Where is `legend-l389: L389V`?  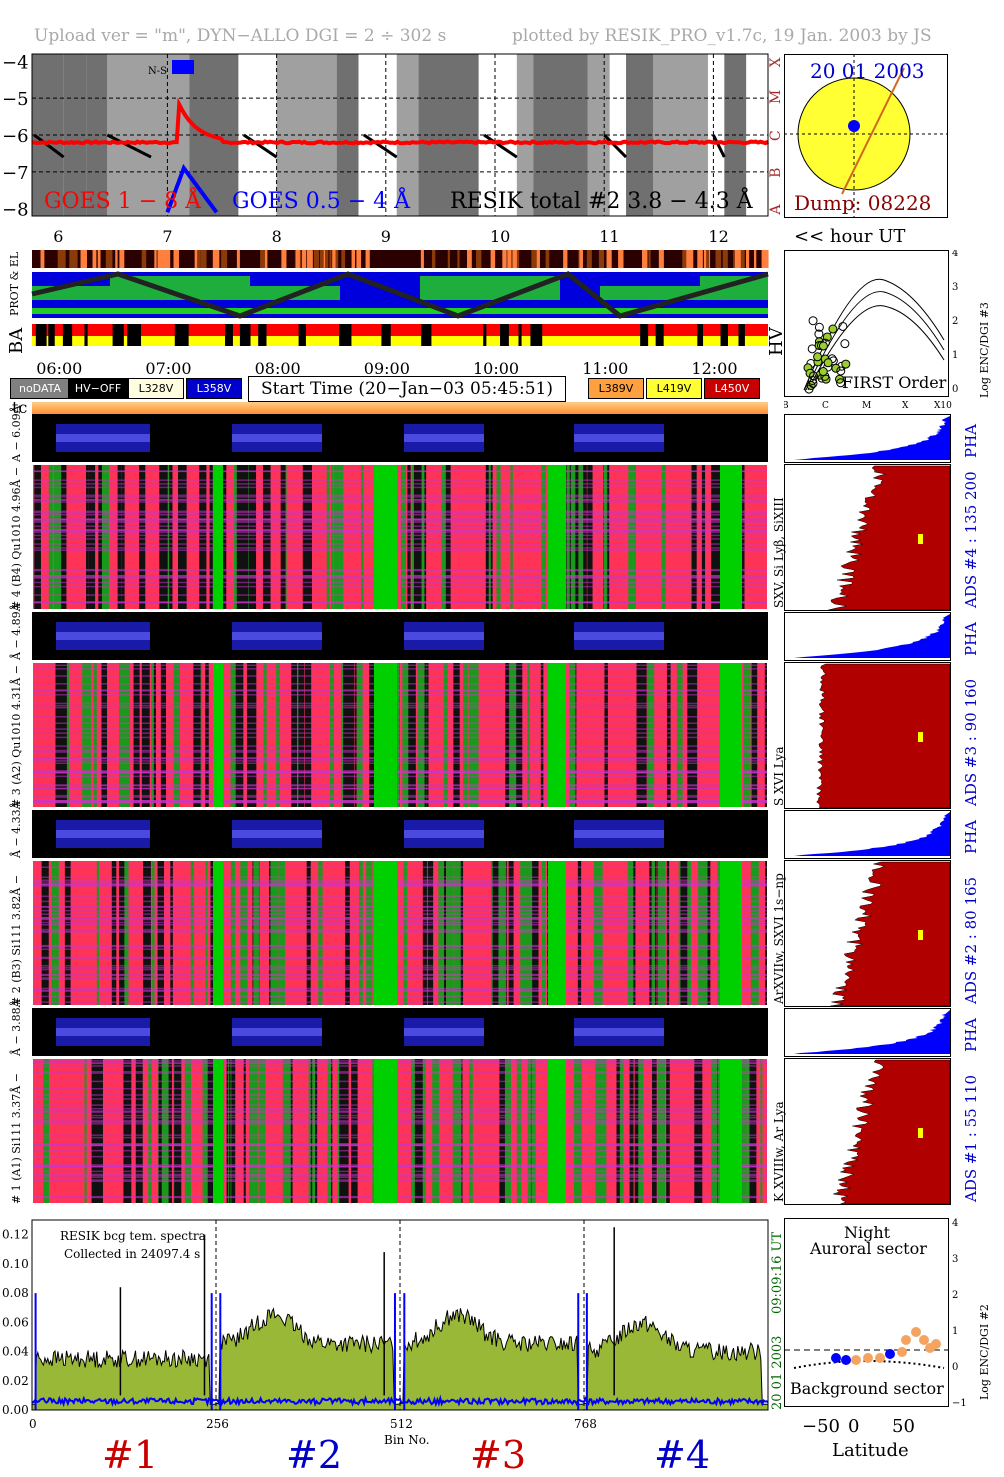 legend-l389: L389V is located at coordinates (616, 388).